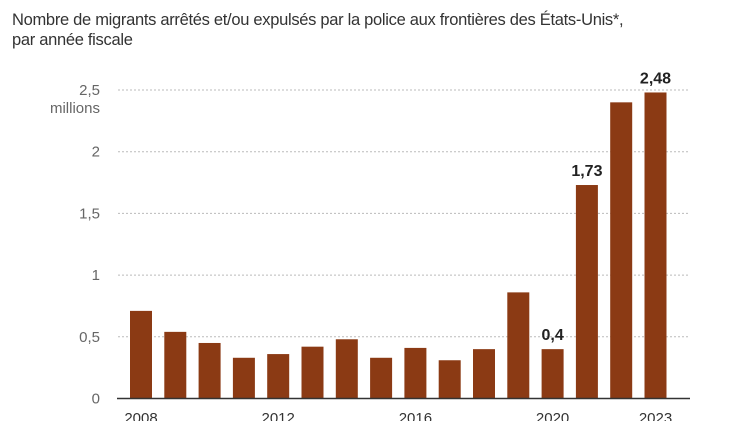 This screenshot has width=749, height=421. What do you see at coordinates (278, 415) in the screenshot?
I see `x-tick-label: 2012` at bounding box center [278, 415].